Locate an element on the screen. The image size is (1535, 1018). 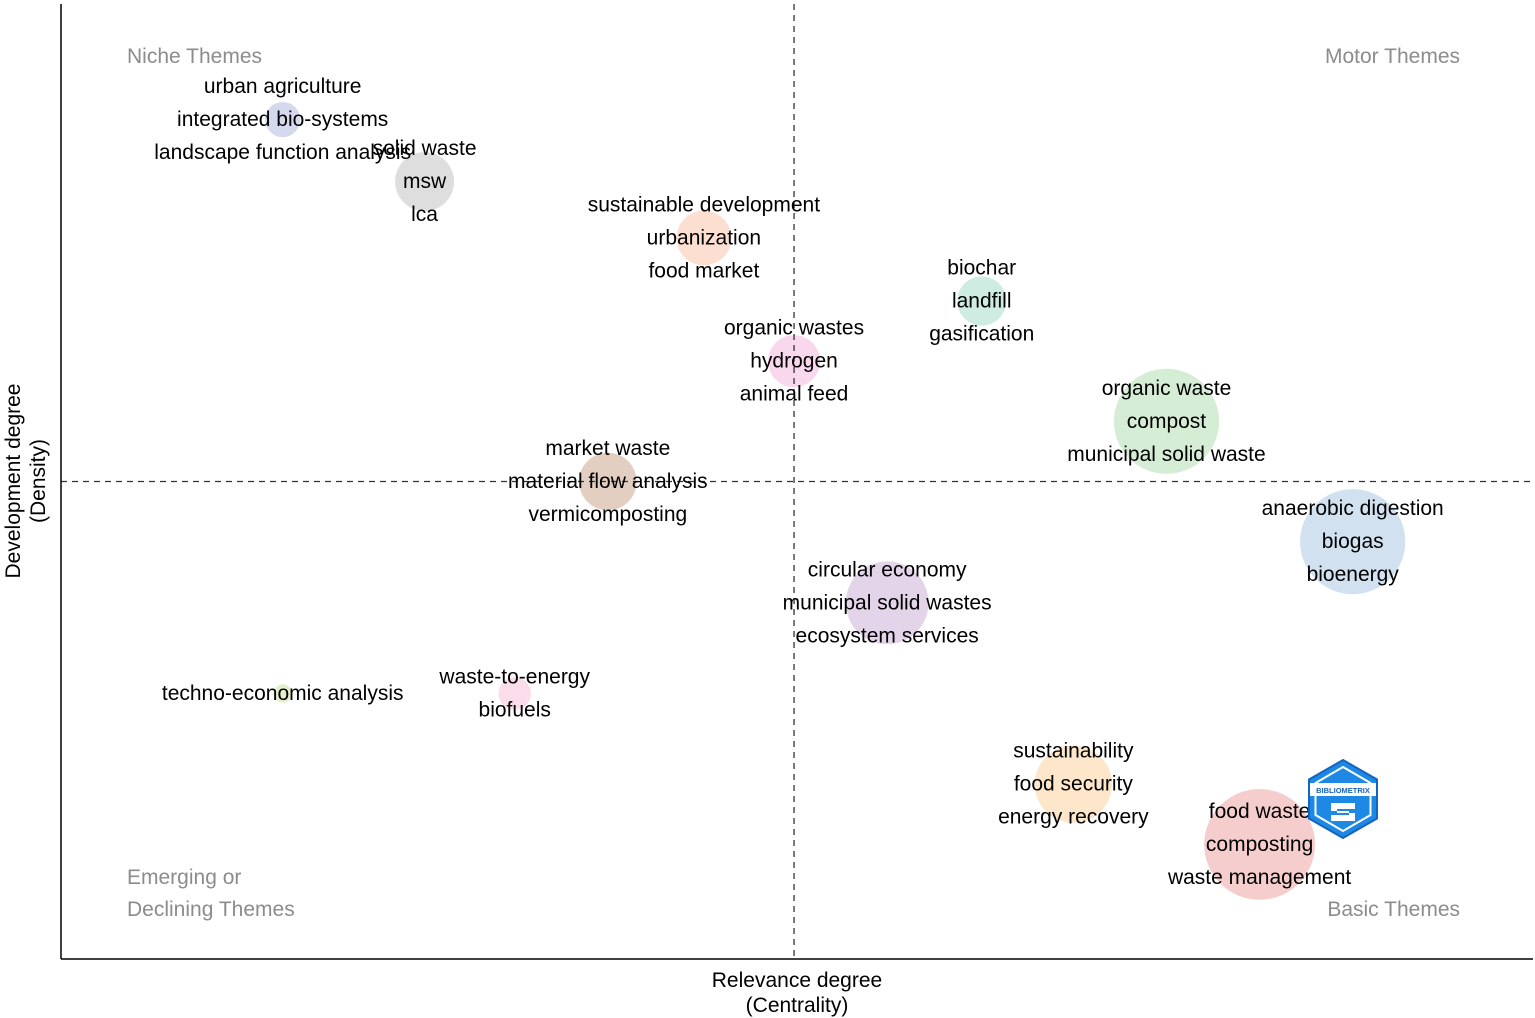
cluster-label: urbanization is located at coordinates (704, 237).